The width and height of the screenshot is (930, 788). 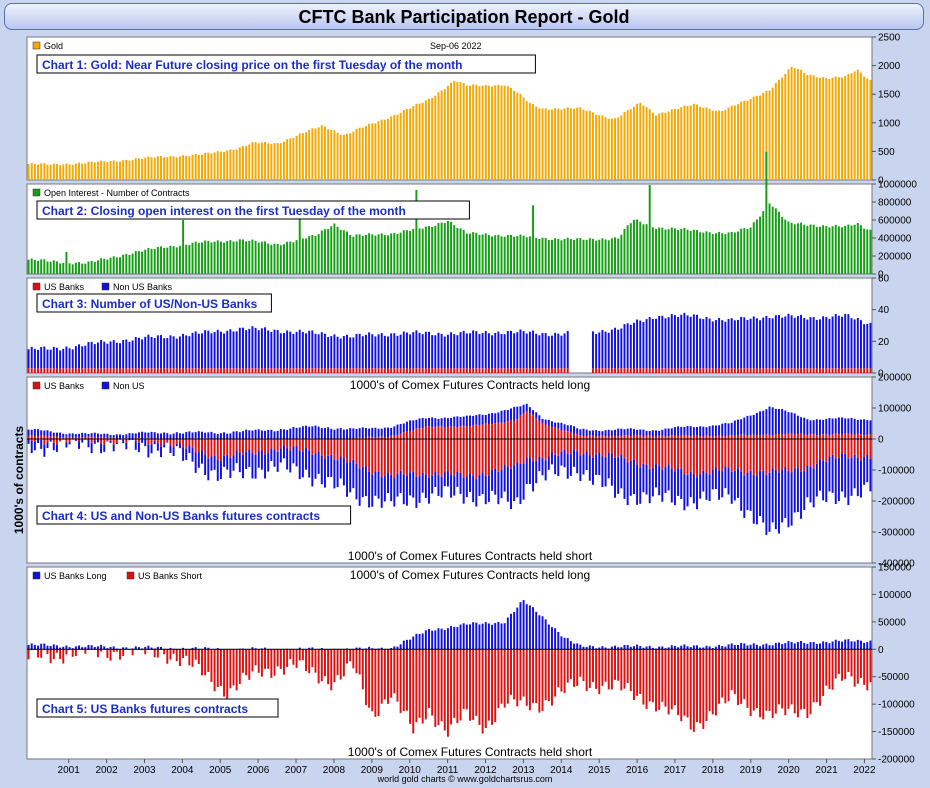 I want to click on x-tick-label: 2014, so click(x=561, y=770).